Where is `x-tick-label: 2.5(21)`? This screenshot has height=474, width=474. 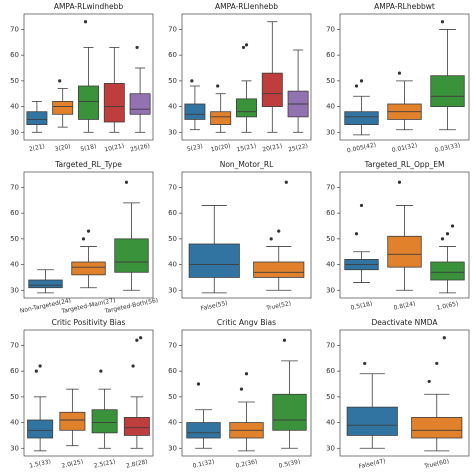 x-tick-label: 2.5(21) is located at coordinates (104, 463).